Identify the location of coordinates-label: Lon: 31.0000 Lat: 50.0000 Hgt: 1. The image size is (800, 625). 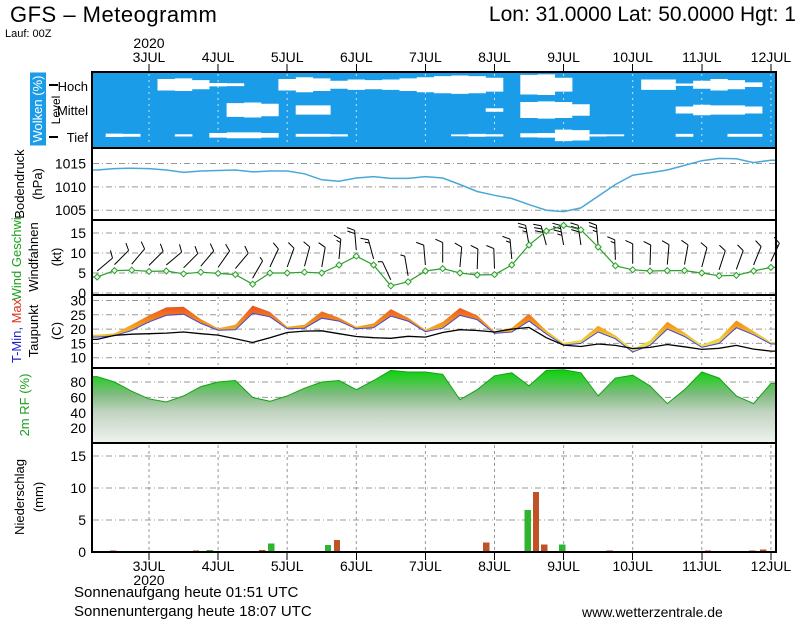
(642, 14).